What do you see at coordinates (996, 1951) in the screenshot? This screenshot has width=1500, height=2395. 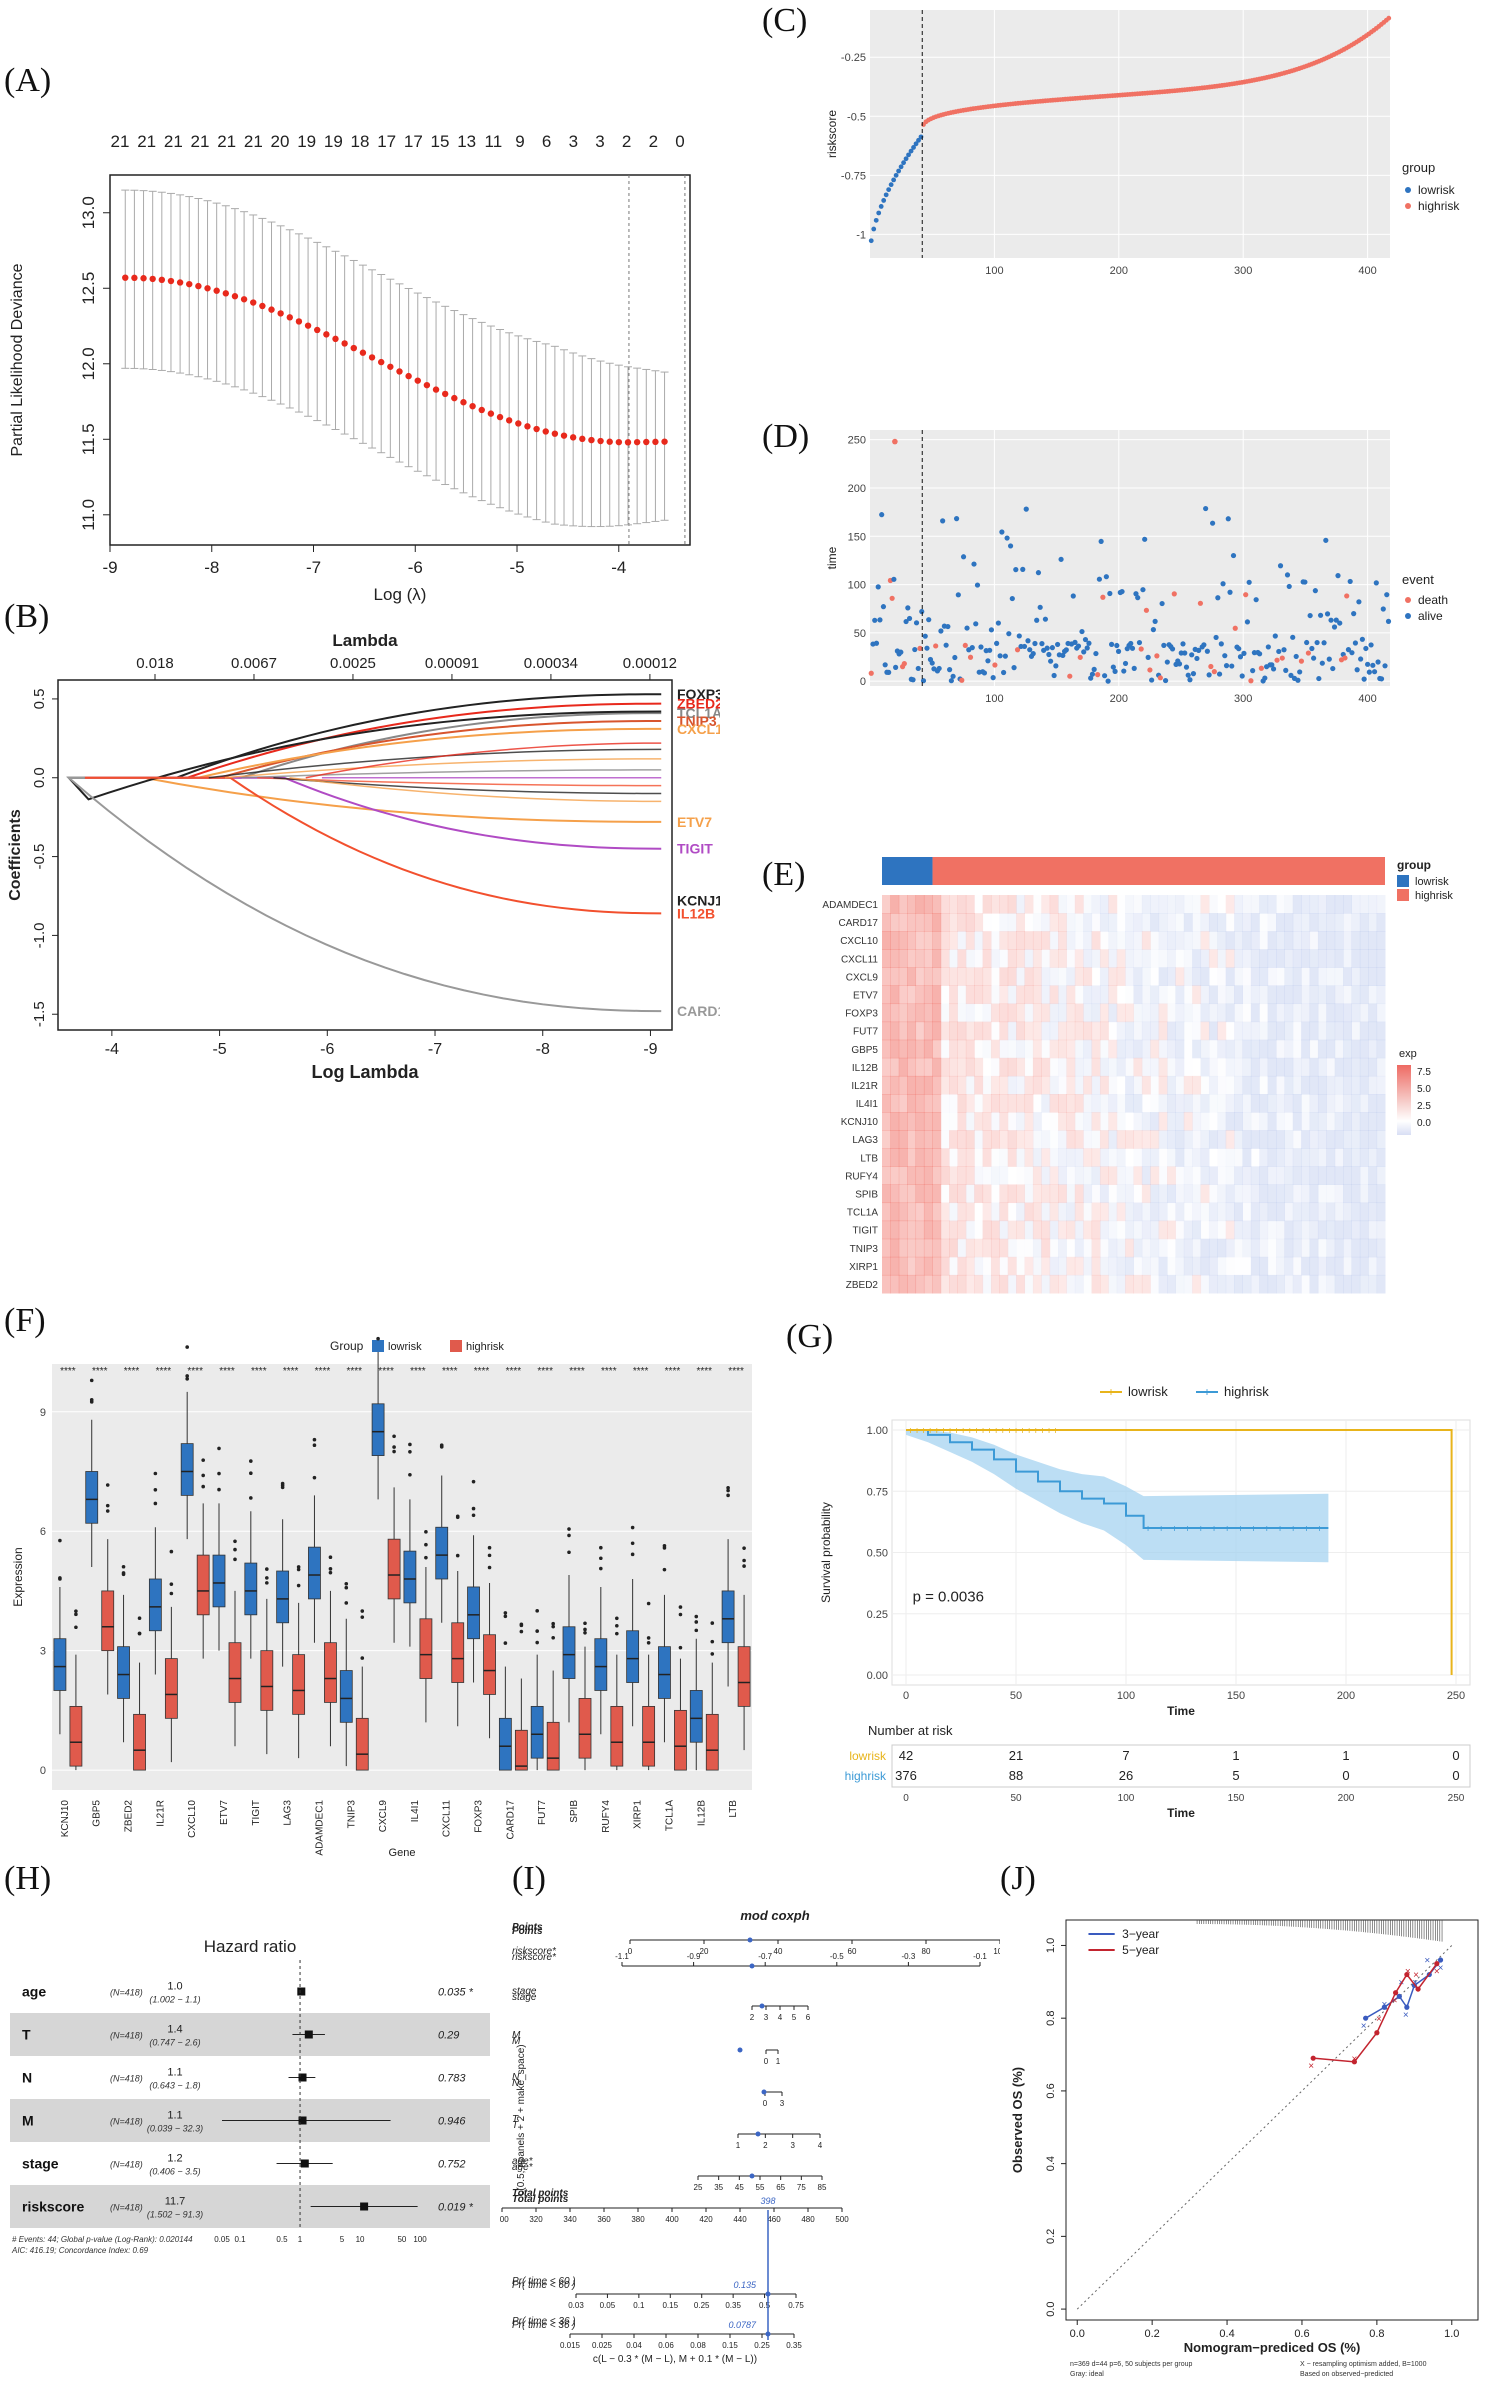 I see `nomogram-tick-label: 100` at bounding box center [996, 1951].